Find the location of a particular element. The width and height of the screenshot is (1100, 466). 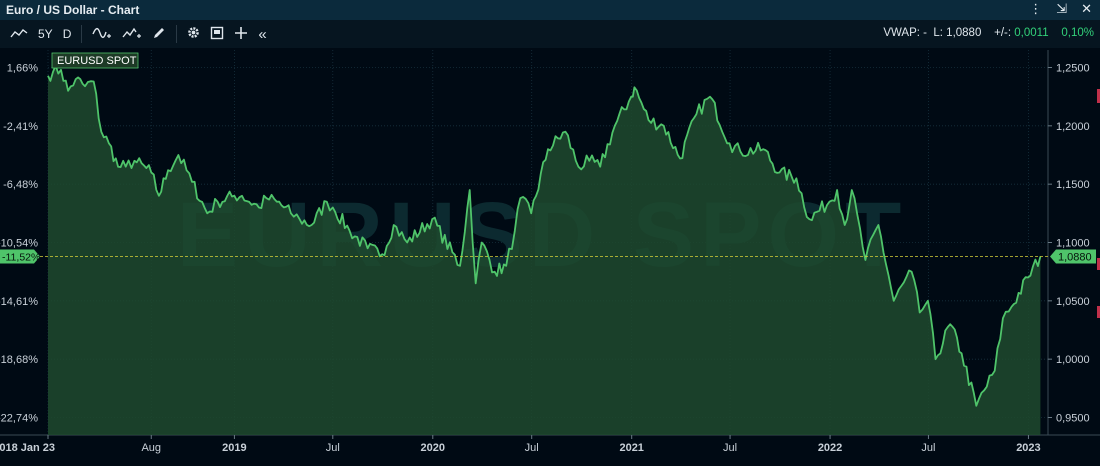

pct-tick-label: -22,74% is located at coordinates (19, 419).